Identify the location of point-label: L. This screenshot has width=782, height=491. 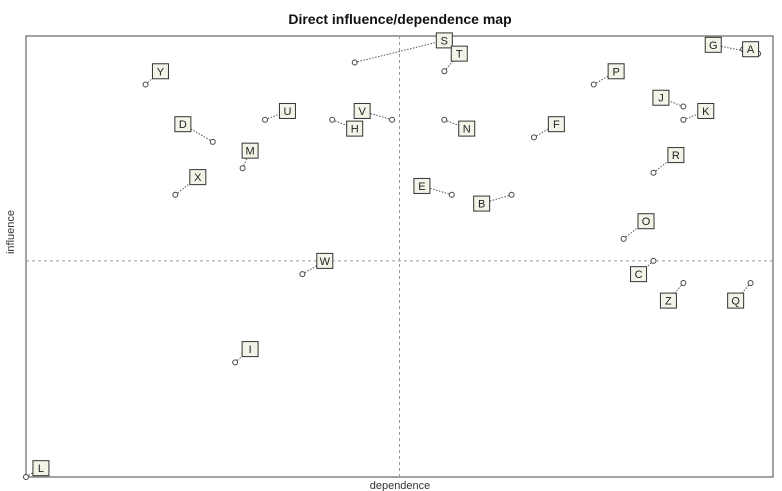
(41, 469).